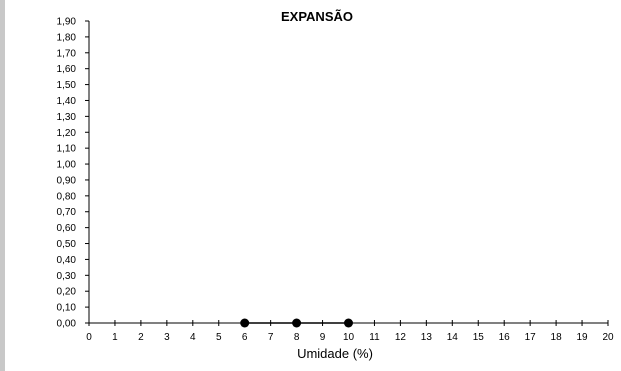 Image resolution: width=621 pixels, height=371 pixels. Describe the element at coordinates (323, 337) in the screenshot. I see `x-tick-label: 9` at that location.